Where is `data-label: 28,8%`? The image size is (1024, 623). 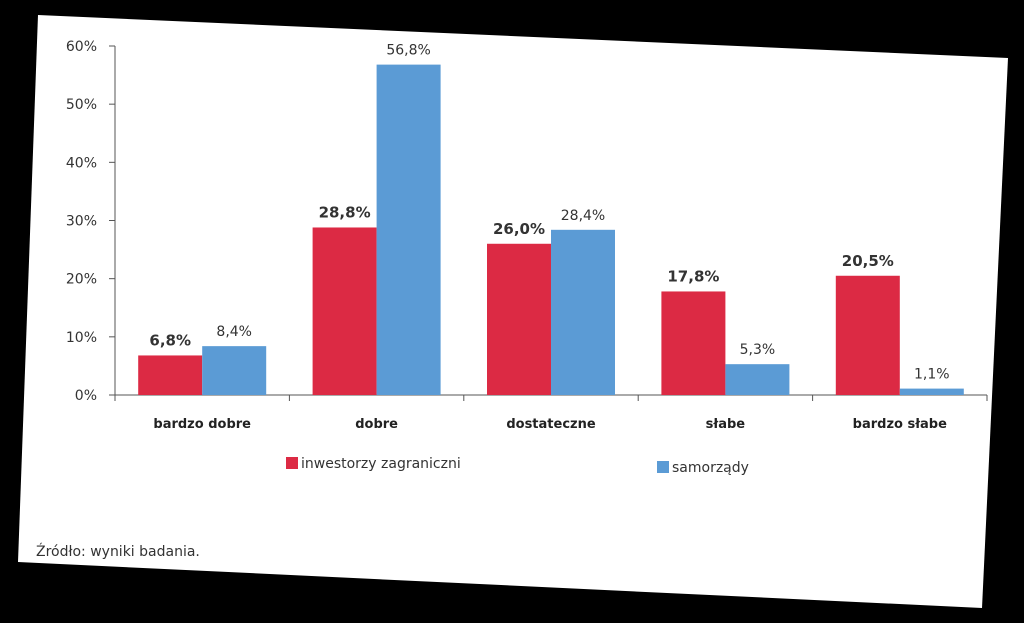
data-label: 28,8% is located at coordinates (345, 212).